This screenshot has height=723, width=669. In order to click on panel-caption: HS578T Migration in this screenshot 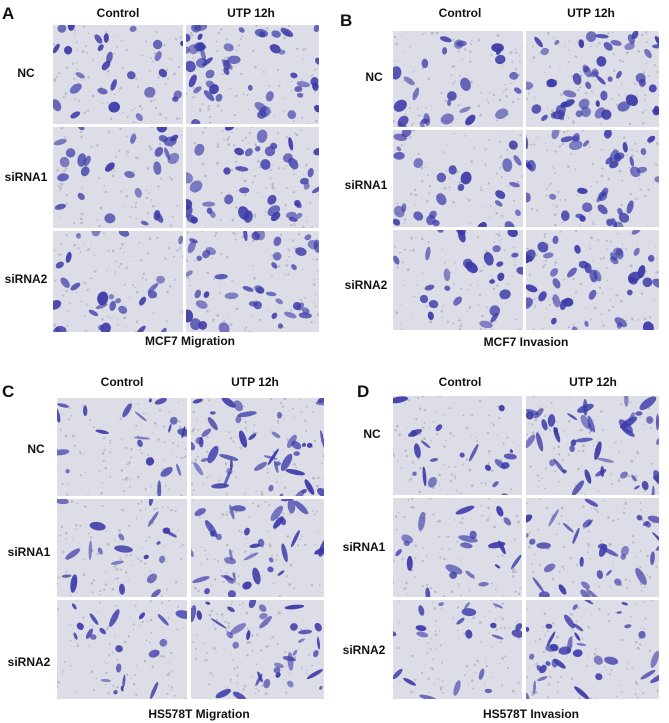, I will do `click(199, 714)`.